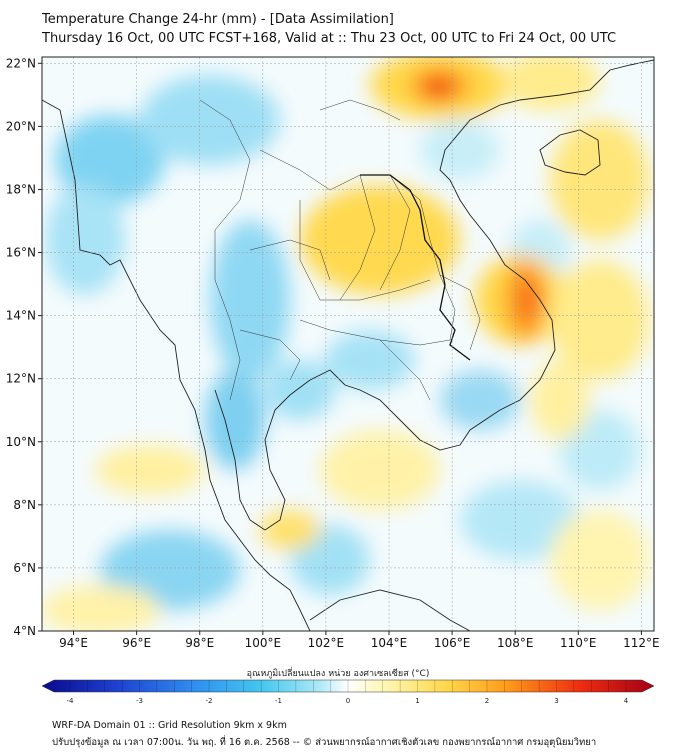  What do you see at coordinates (578, 643) in the screenshot?
I see `lon-tick-label: 110°E` at bounding box center [578, 643].